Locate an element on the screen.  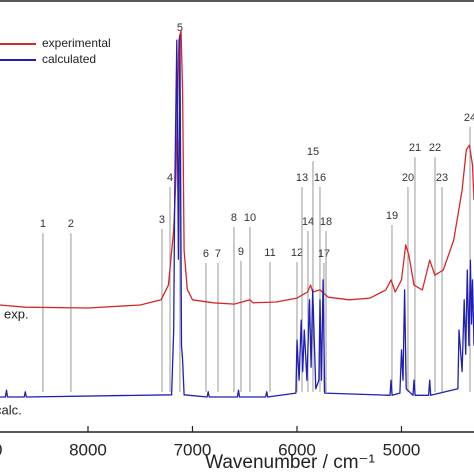
annotation-label: 23 is located at coordinates (442, 178).